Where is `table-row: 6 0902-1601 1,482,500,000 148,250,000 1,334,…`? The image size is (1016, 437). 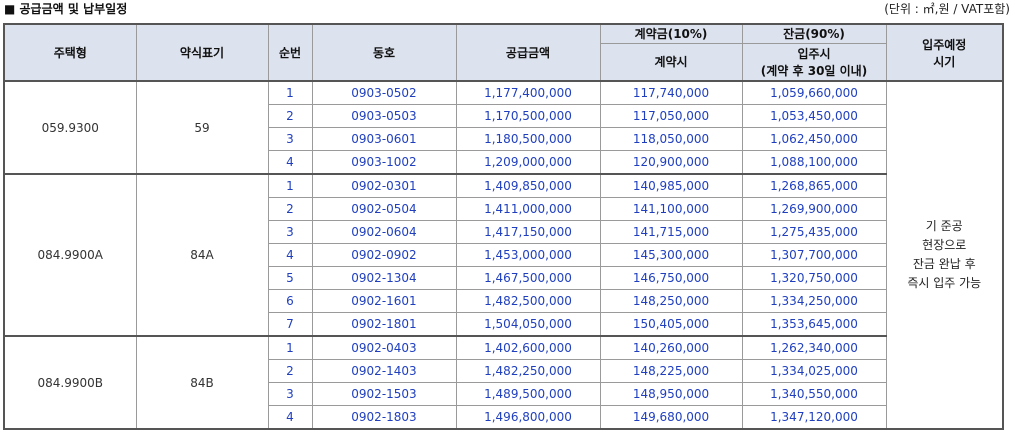
table-row: 6 0902-1601 1,482,500,000 148,250,000 1,334,… is located at coordinates (503, 301).